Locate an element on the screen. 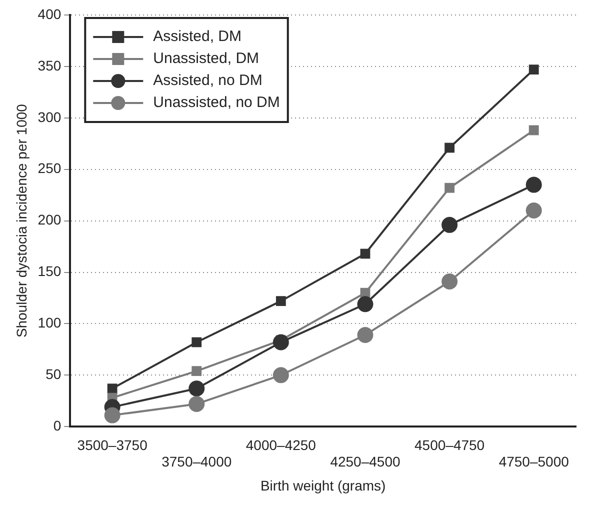  y-tick-label: 150 is located at coordinates (50, 271).